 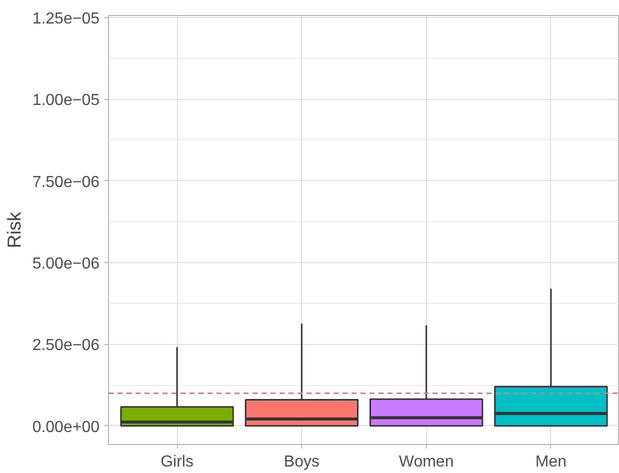 What do you see at coordinates (426, 462) in the screenshot?
I see `x-tick-label: Women` at bounding box center [426, 462].